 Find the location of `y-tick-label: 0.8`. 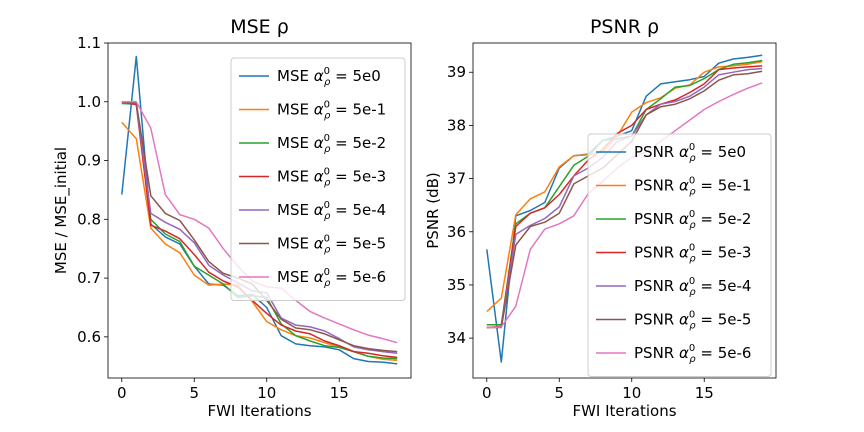

y-tick-label: 0.8 is located at coordinates (89, 219).